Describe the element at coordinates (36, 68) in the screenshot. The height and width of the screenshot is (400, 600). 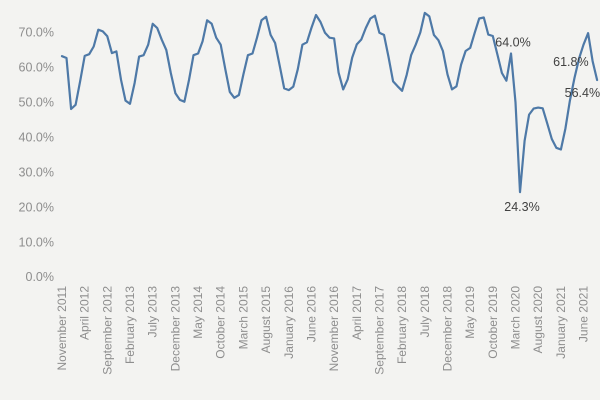
I see `y-axis-tick-label: 60.0%` at that location.